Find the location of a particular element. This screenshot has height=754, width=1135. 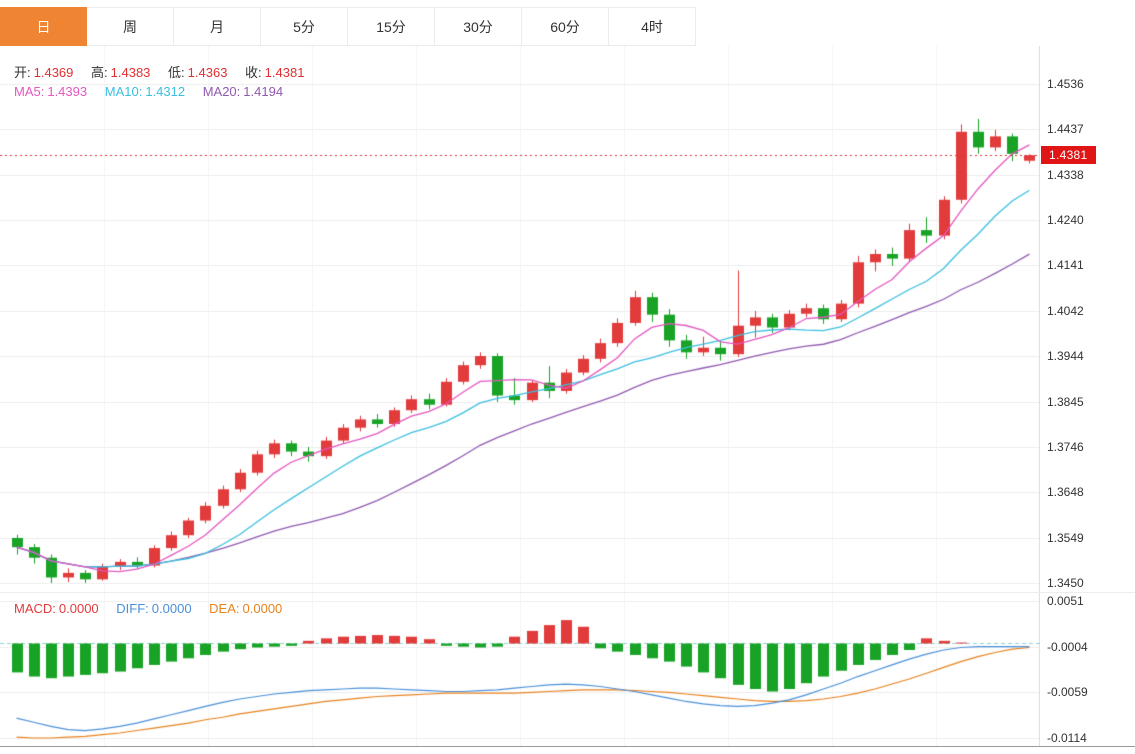

high-value: 1.4383 is located at coordinates (130, 72).